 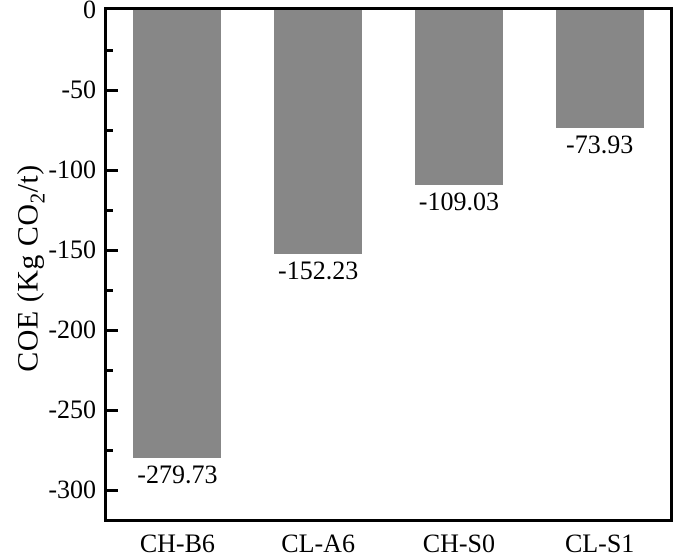 I want to click on y-tick-label: -50, so click(x=78, y=90).